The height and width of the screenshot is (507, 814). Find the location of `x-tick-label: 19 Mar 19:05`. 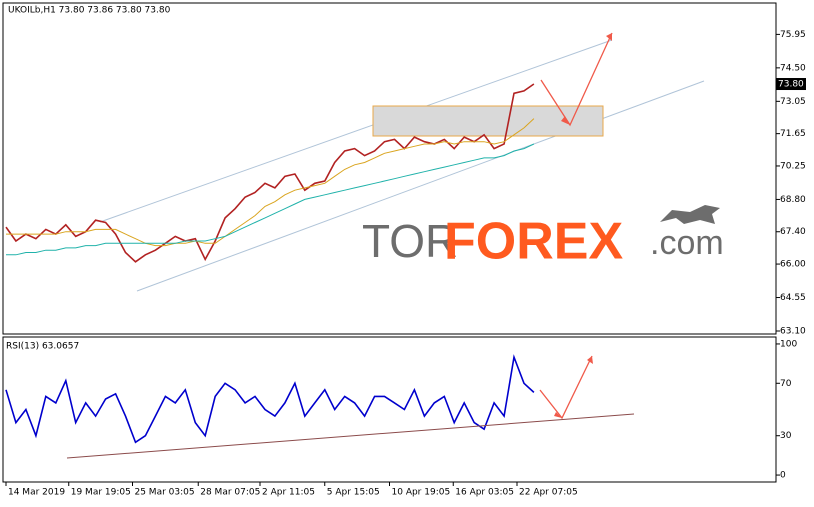

x-tick-label: 19 Mar 19:05 is located at coordinates (101, 493).